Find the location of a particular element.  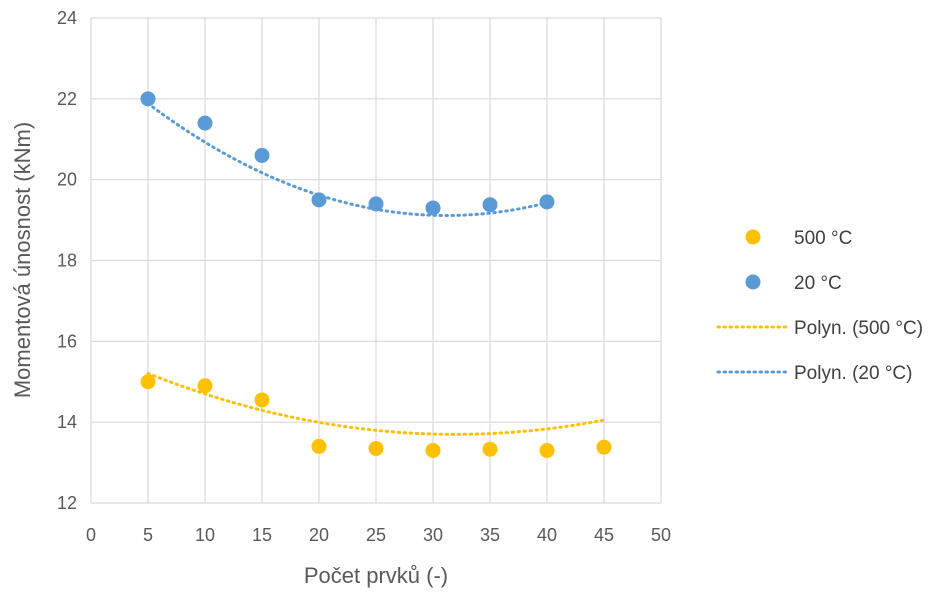

legend-label: Polyn. (20 °C) is located at coordinates (853, 373).